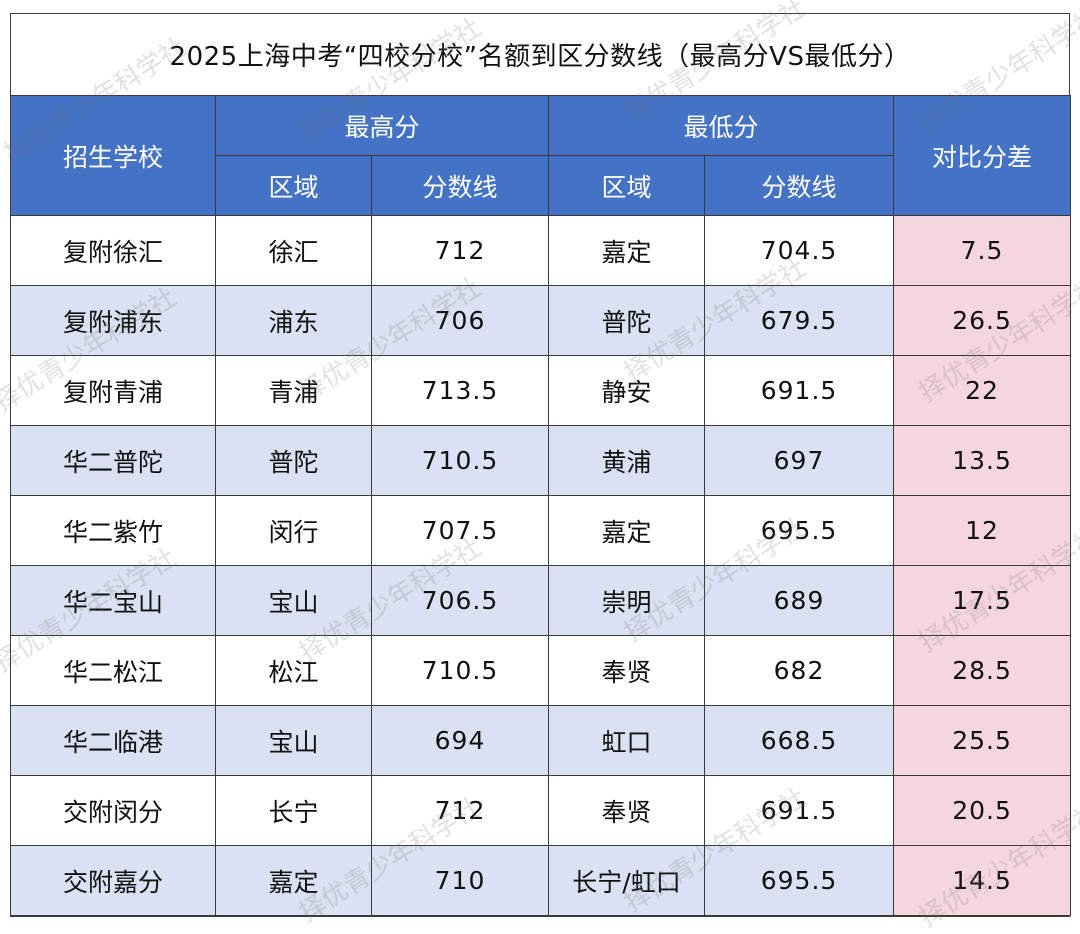 The width and height of the screenshot is (1080, 934). Describe the element at coordinates (799, 250) in the screenshot. I see `min-score-cell: 704.5` at that location.